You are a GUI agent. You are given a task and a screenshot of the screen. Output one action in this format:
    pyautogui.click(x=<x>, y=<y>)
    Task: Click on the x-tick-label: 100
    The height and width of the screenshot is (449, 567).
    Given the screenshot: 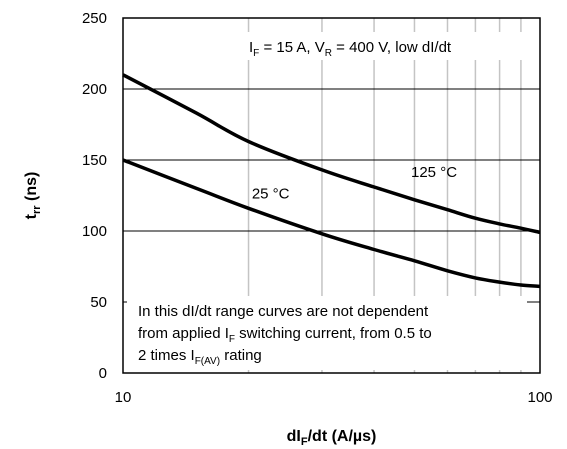 What is the action you would take?
    pyautogui.click(x=539, y=397)
    